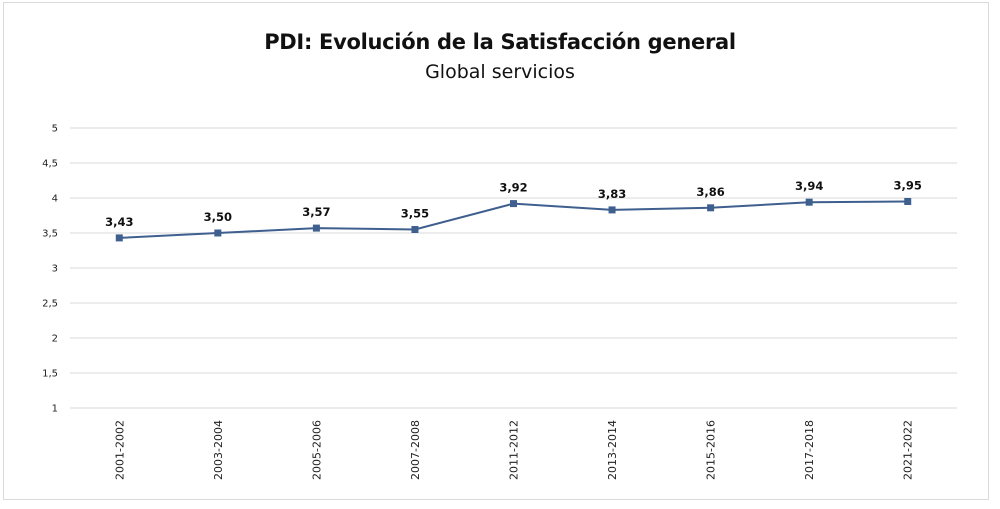  I want to click on data-label: 3,43, so click(119, 222).